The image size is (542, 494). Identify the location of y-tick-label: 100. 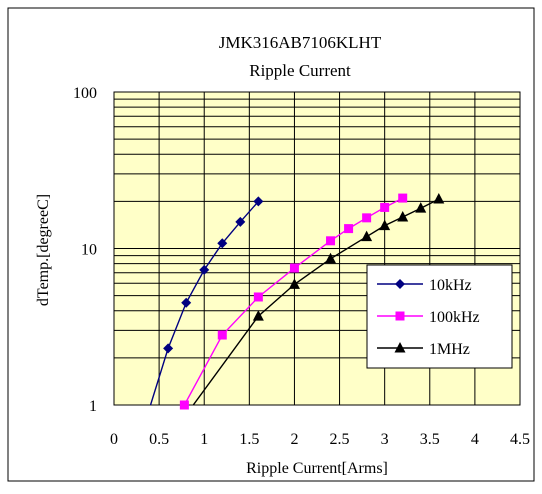
(85, 93).